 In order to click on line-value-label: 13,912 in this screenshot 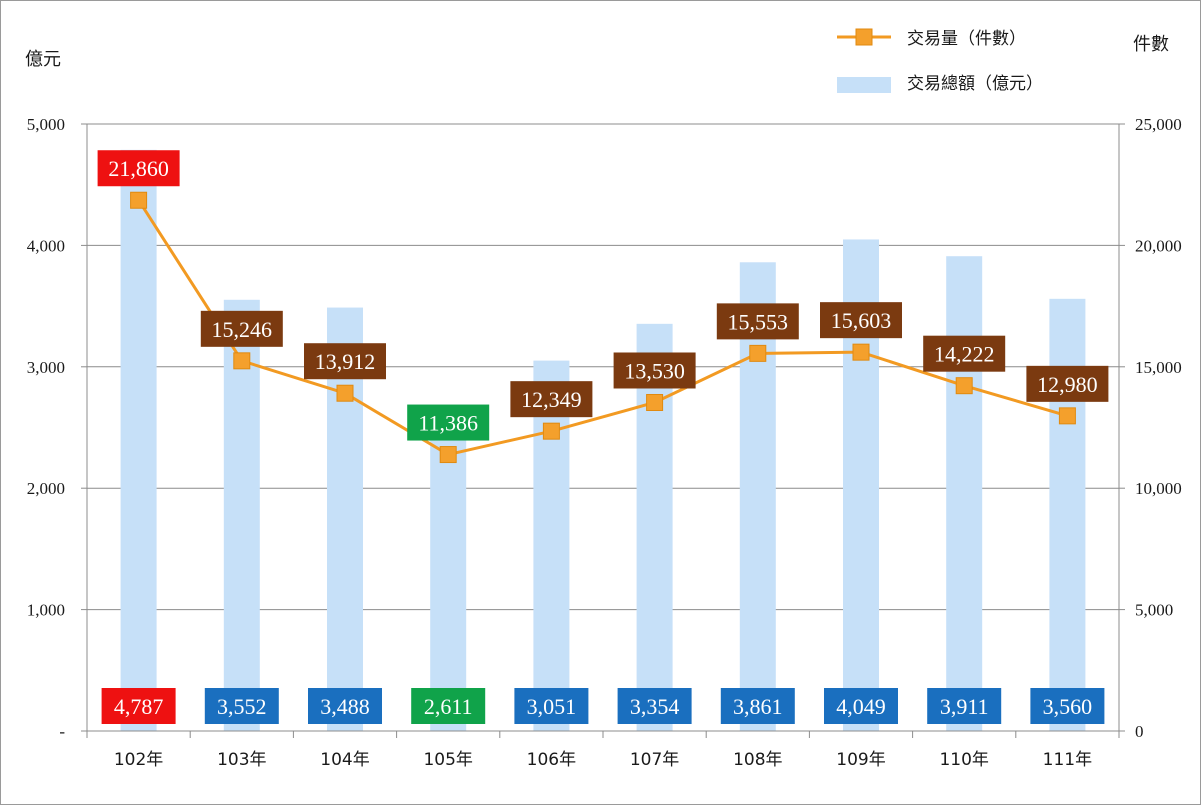, I will do `click(345, 361)`.